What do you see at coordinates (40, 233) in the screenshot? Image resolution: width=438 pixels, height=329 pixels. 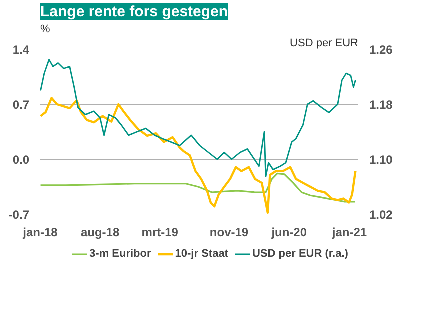 I see `x-tick-label: jan-18` at bounding box center [40, 233].